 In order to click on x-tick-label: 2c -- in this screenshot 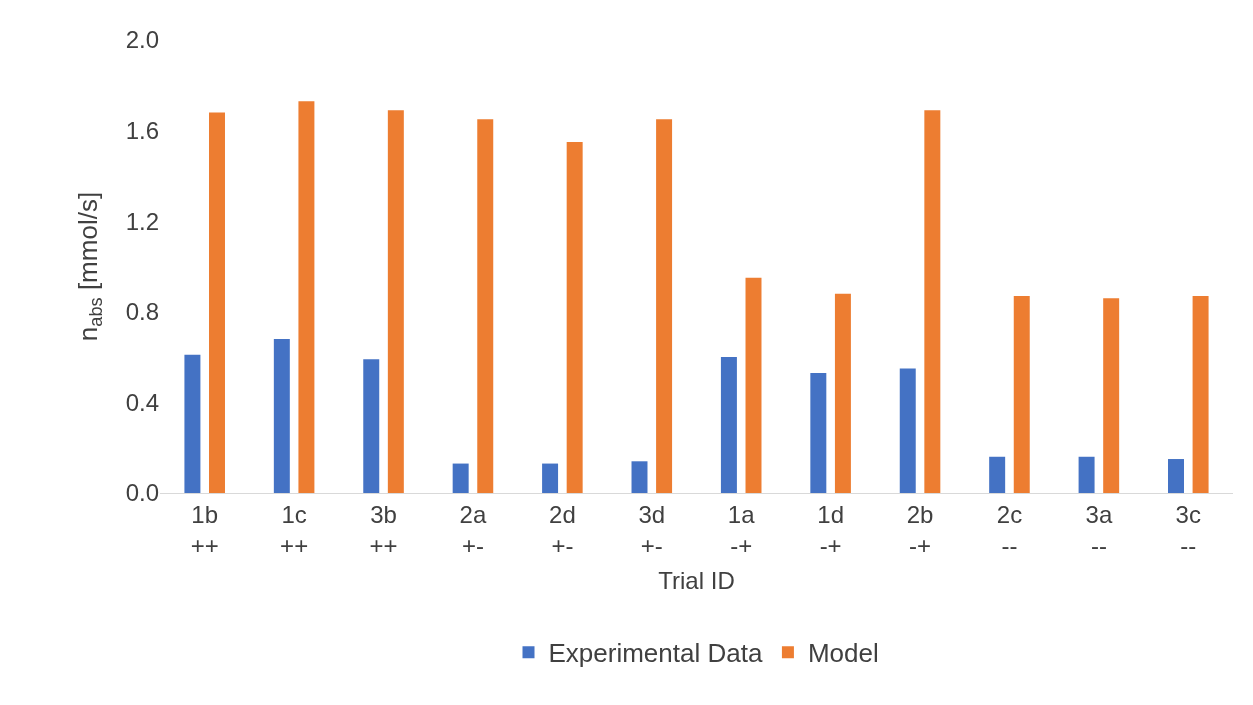, I will do `click(1009, 529)`.